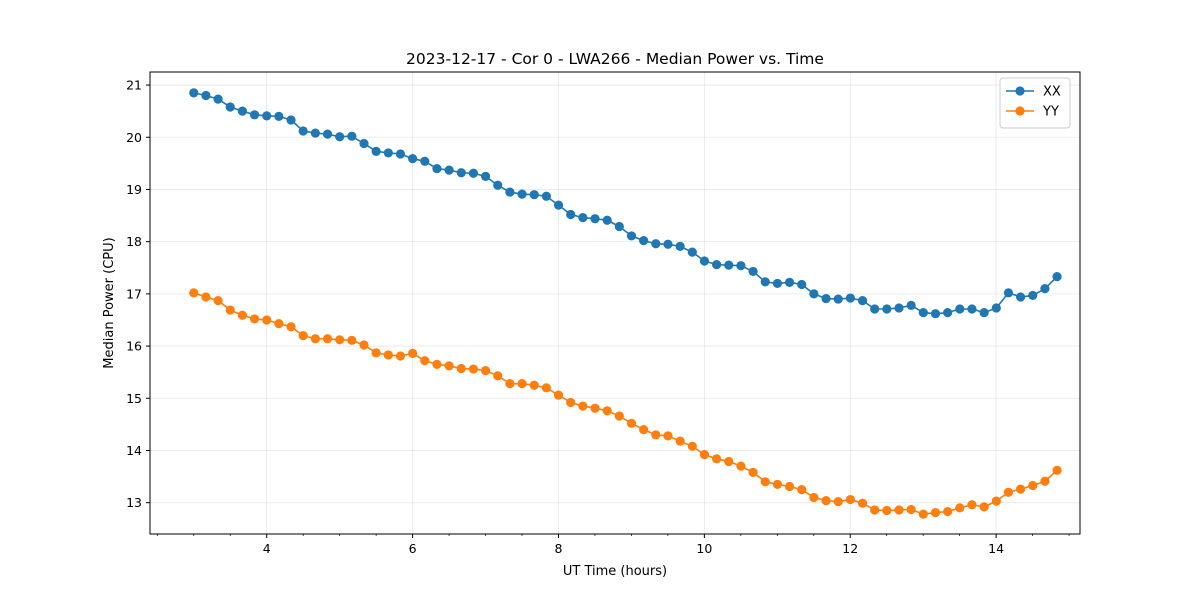 Image resolution: width=1200 pixels, height=600 pixels. I want to click on y-tick-label: 14, so click(134, 450).